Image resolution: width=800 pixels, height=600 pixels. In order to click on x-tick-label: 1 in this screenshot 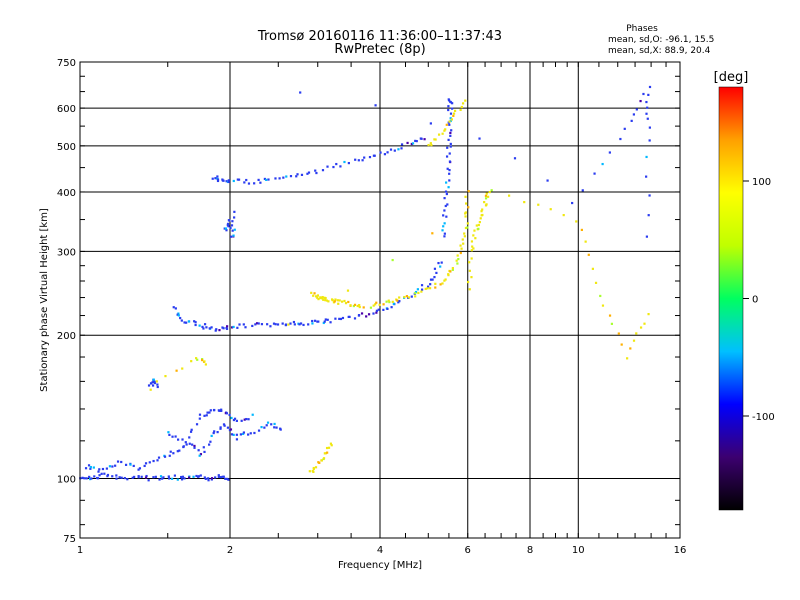, I will do `click(80, 550)`.